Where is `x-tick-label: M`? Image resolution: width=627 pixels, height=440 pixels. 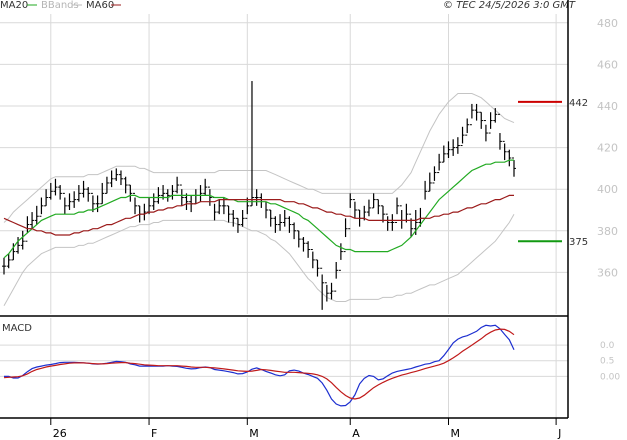 x-tick-label: M is located at coordinates (455, 433).